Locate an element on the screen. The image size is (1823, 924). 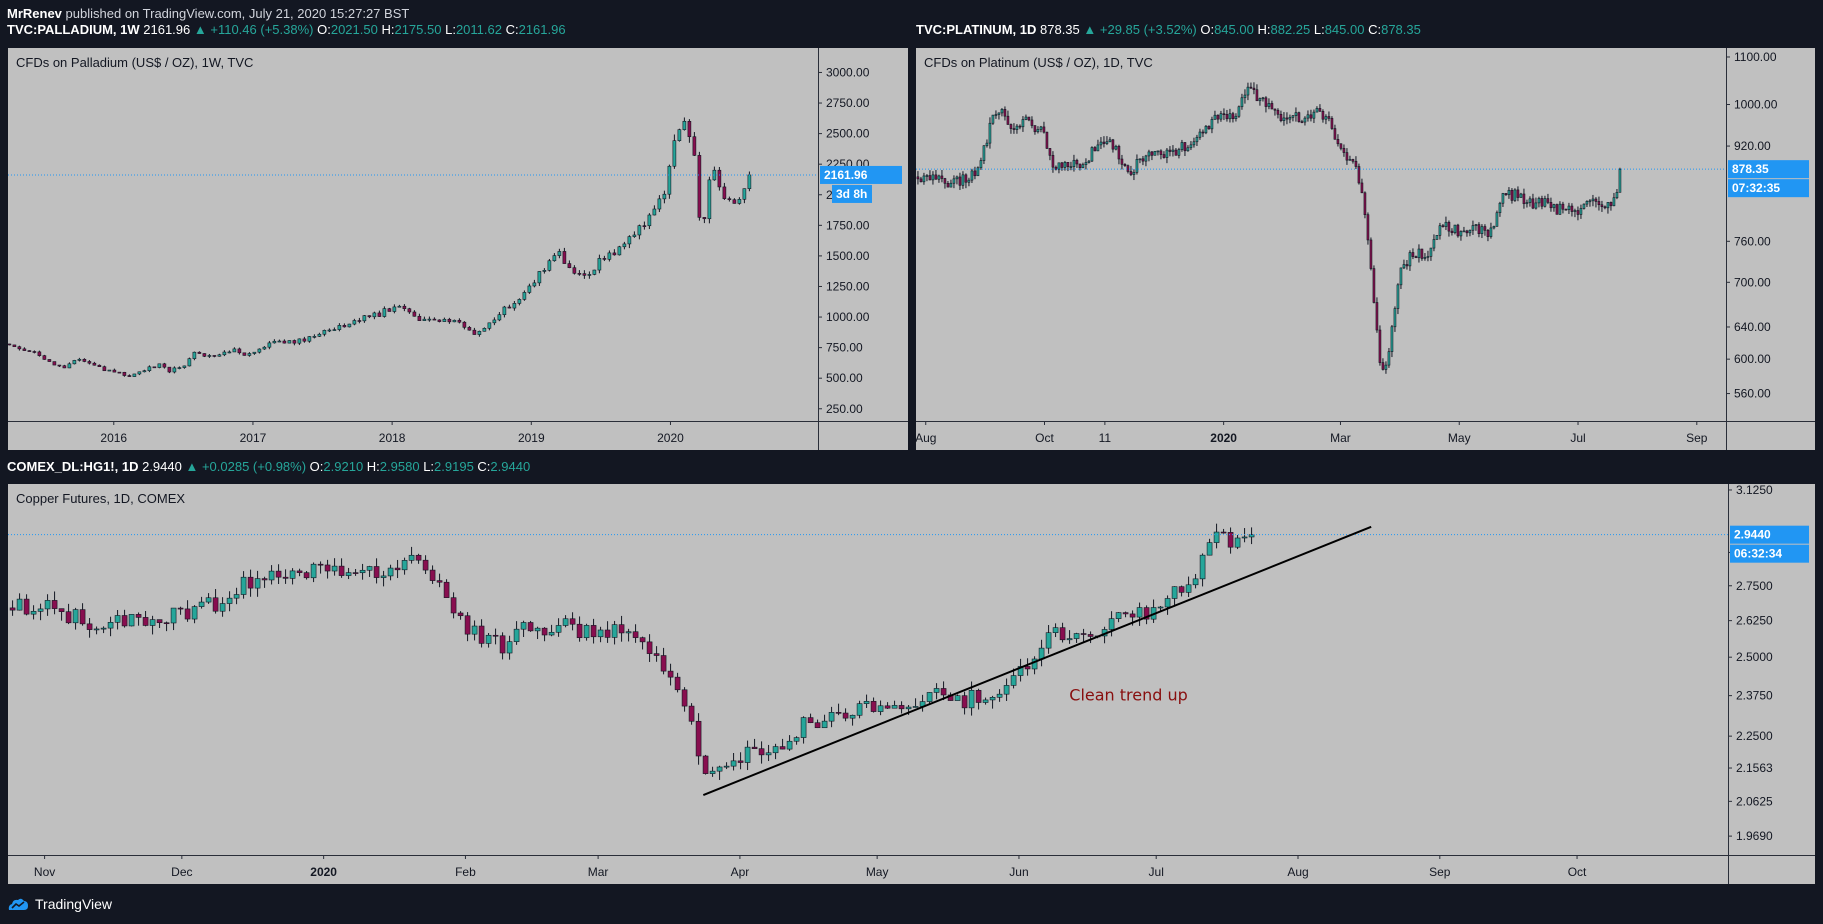
x-tick-label: Jul is located at coordinates (1577, 438).